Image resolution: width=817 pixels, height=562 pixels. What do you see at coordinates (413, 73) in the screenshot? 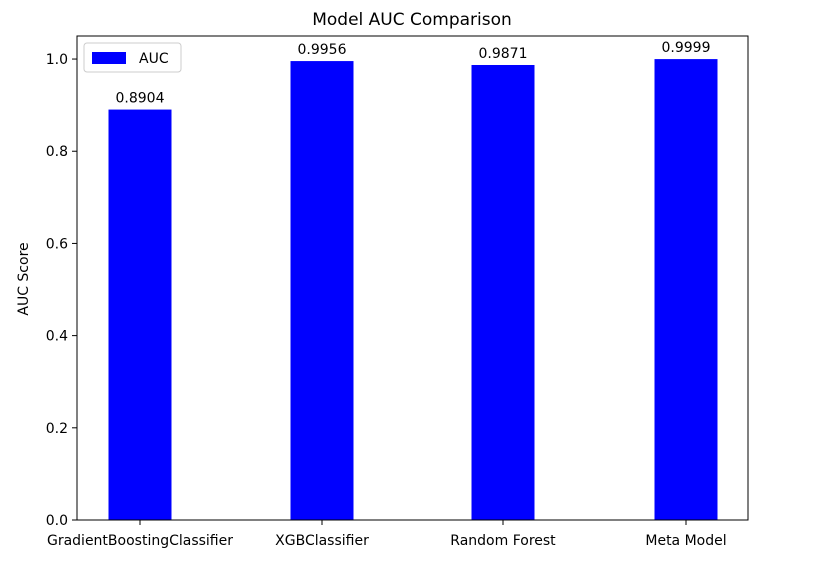
I see `bar-value-labels: 0.8904 0.9956 0.9871 0.9999` at bounding box center [413, 73].